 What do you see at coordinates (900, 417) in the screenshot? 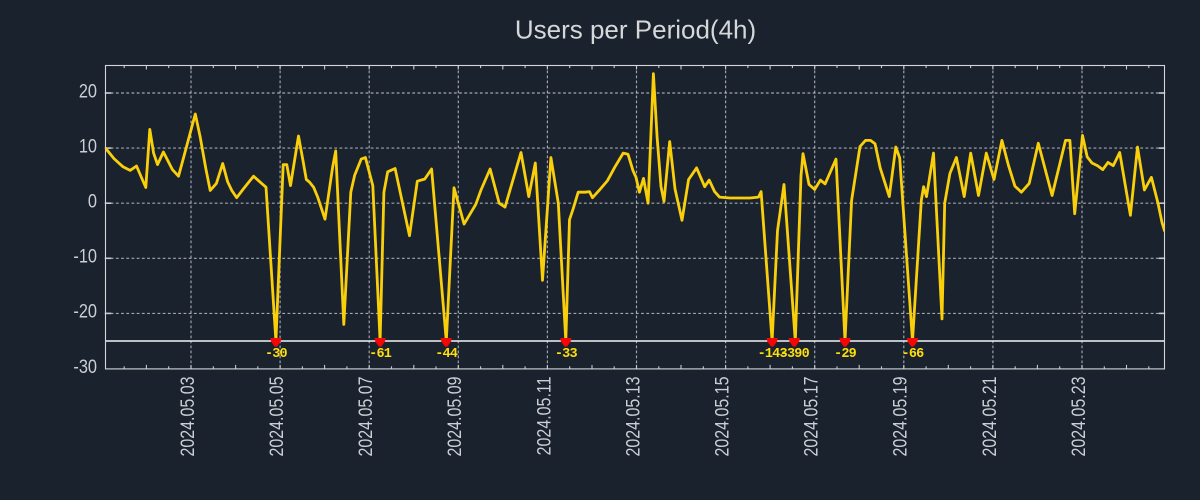
I see `svg-text: 2024.05.19` at bounding box center [900, 417].